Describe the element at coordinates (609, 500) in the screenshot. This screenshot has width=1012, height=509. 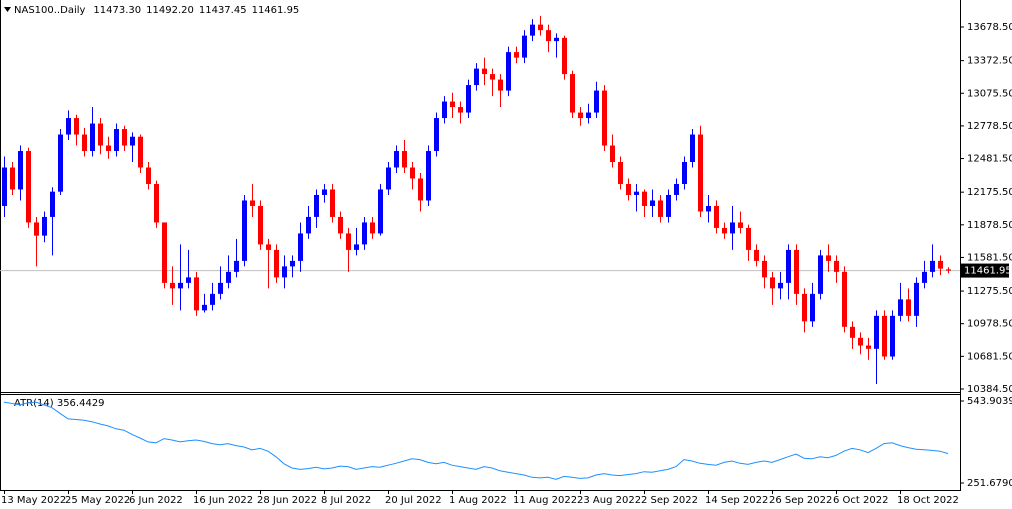
I see `x-tick-label: 23 Aug 2022` at that location.